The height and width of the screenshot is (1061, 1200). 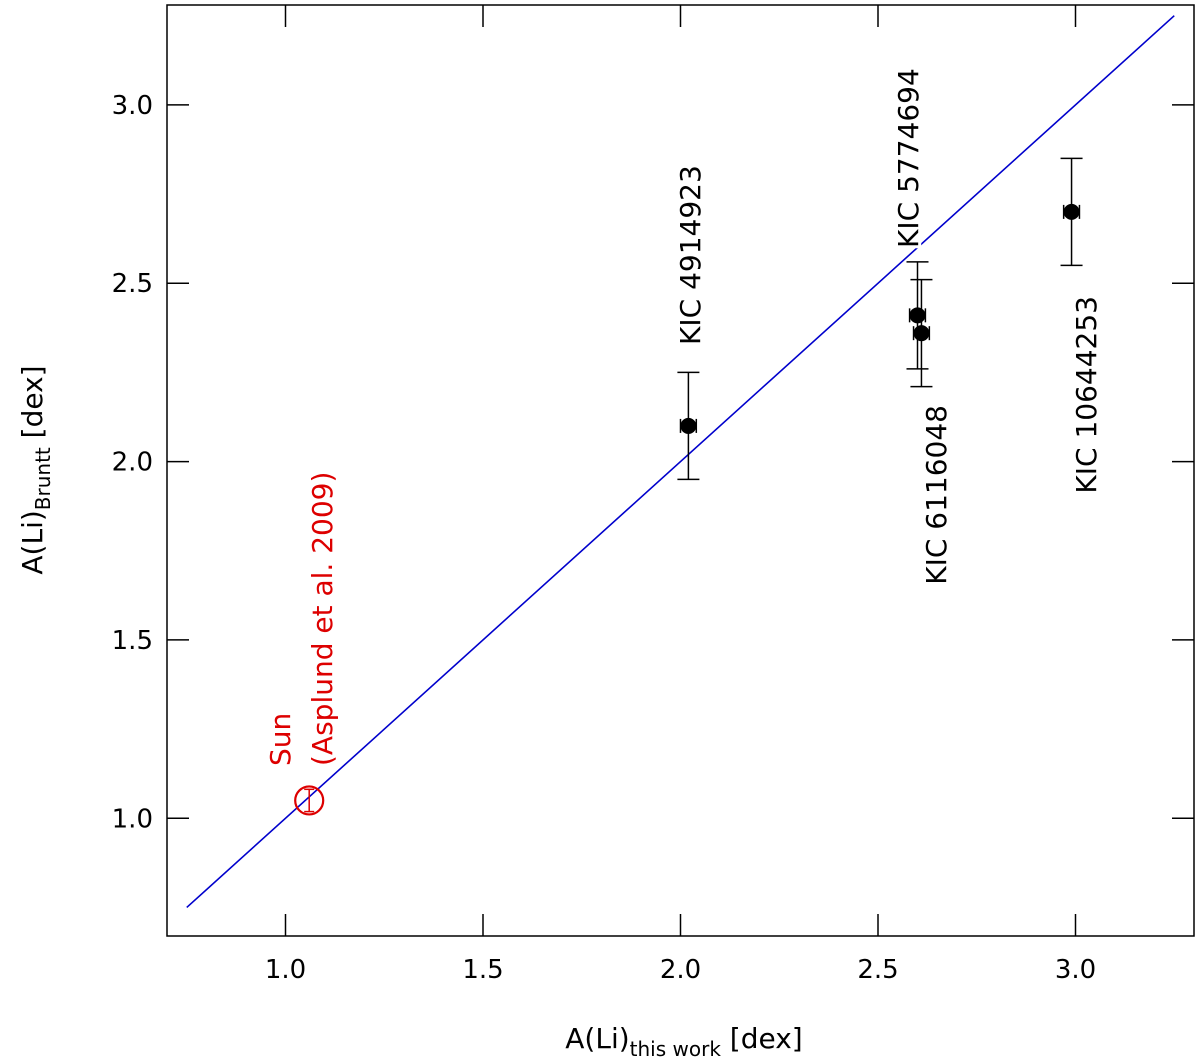 I want to click on y-tick-label: 1.5, so click(x=132, y=641).